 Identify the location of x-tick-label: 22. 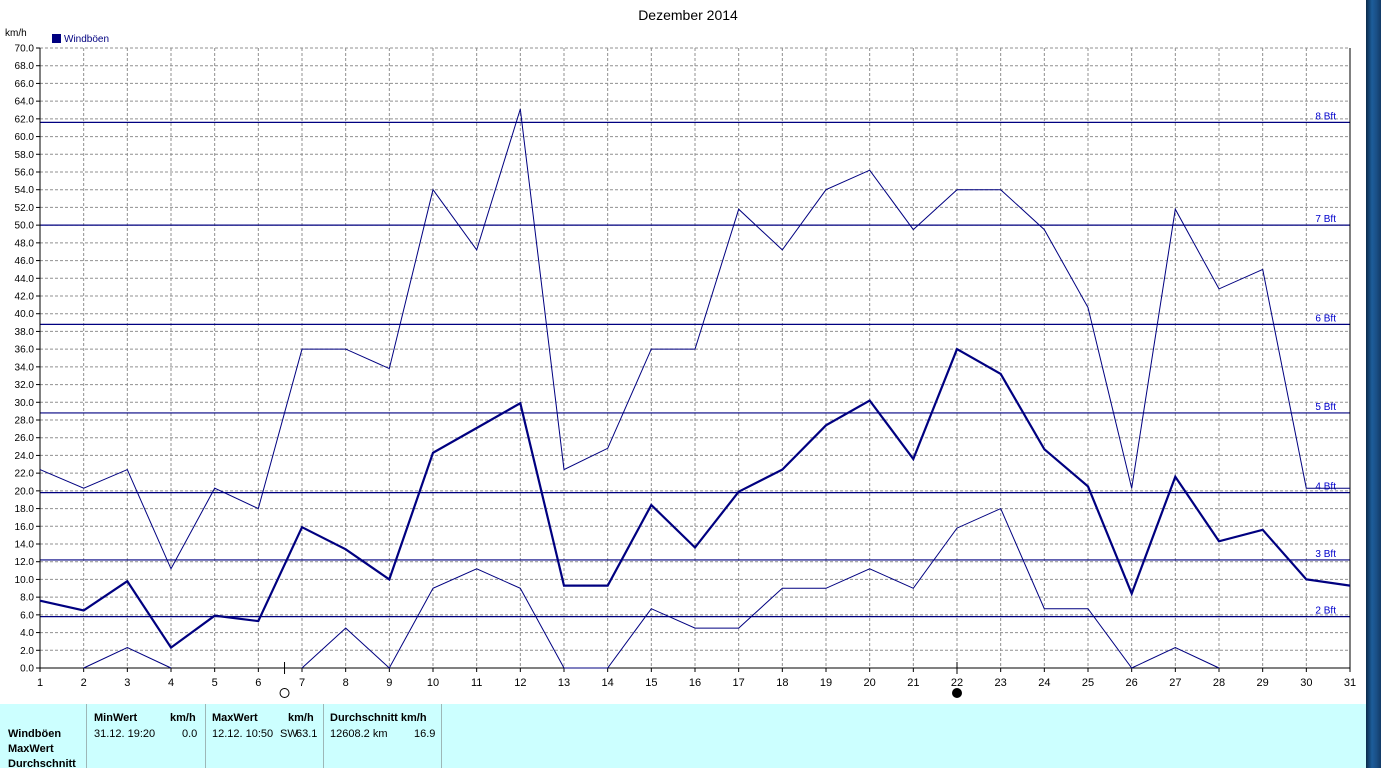
(957, 683).